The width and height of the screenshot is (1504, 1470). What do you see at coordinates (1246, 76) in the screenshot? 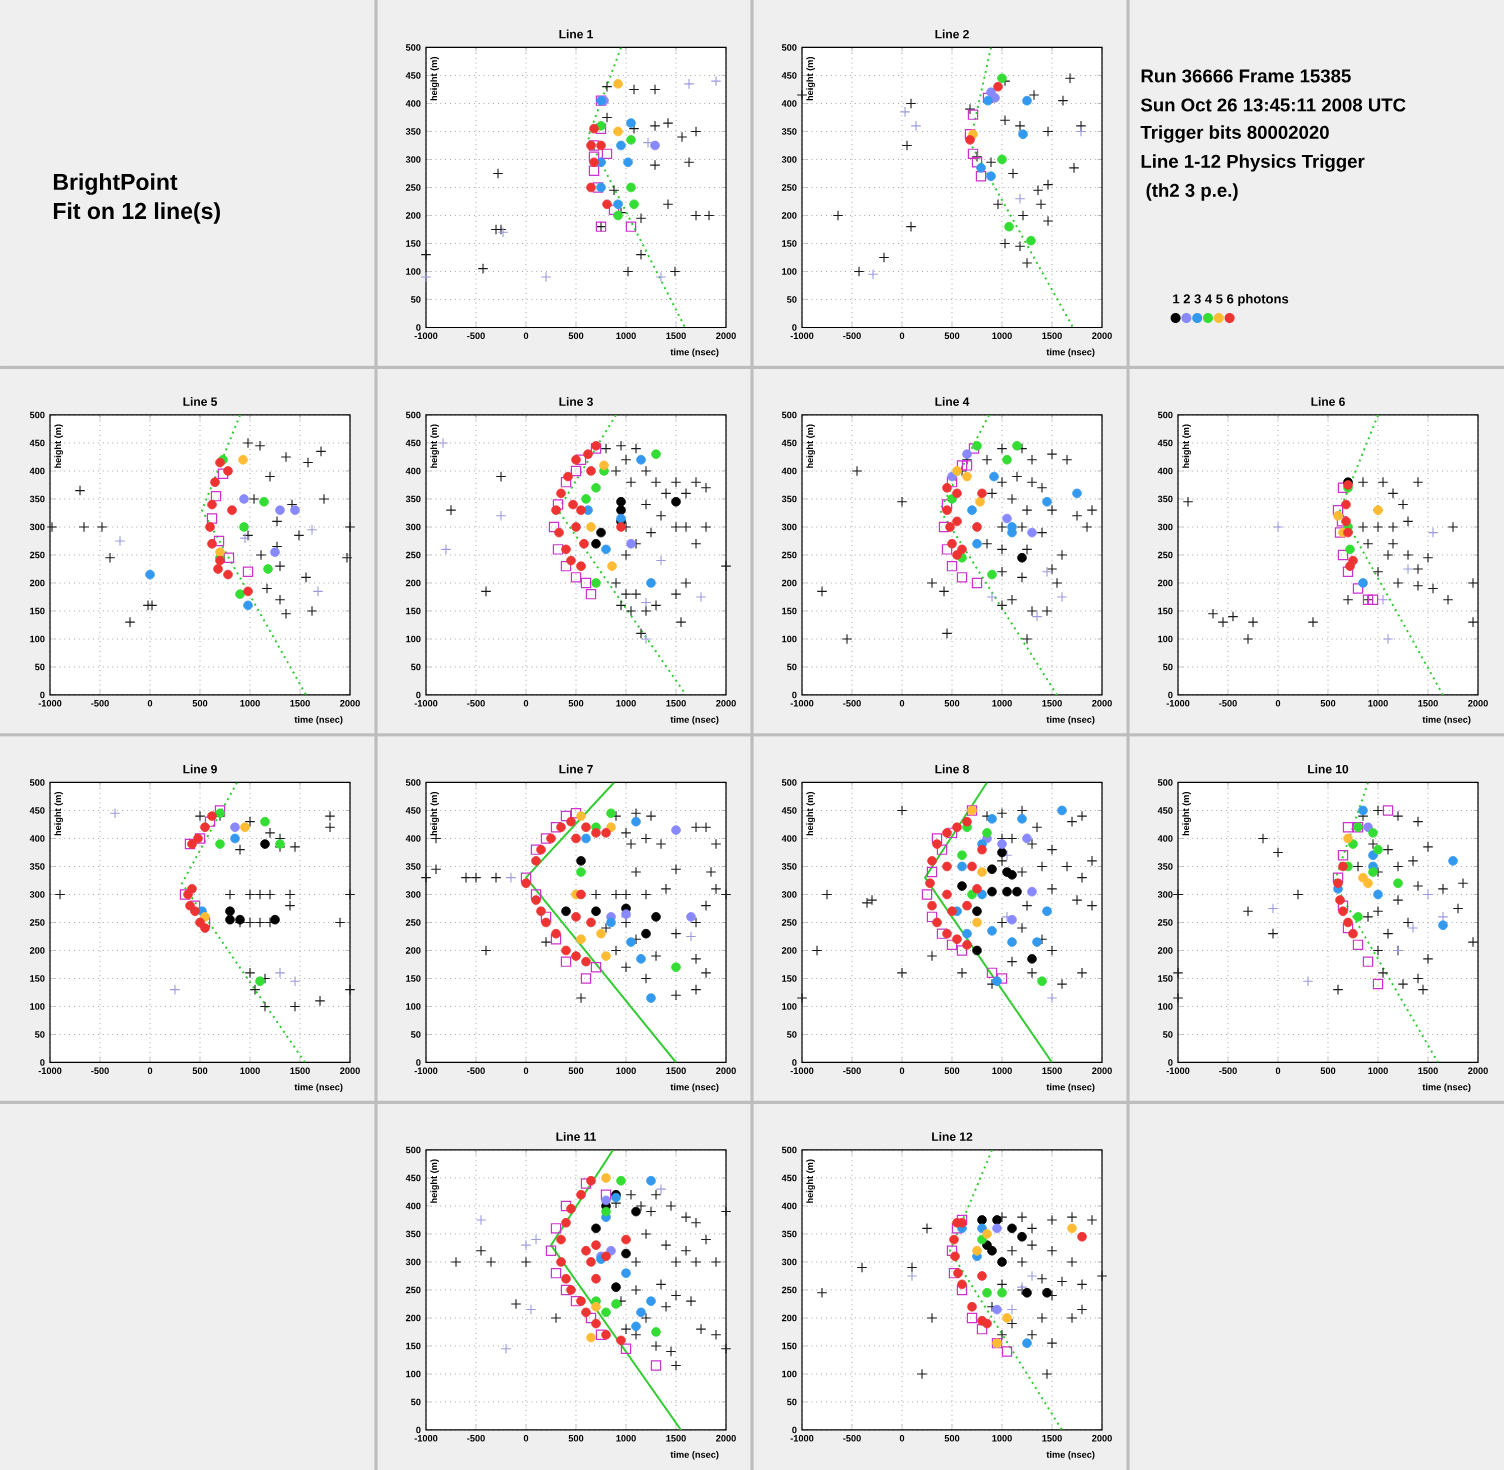
I see `text: Run 36666 Frame 15385` at bounding box center [1246, 76].